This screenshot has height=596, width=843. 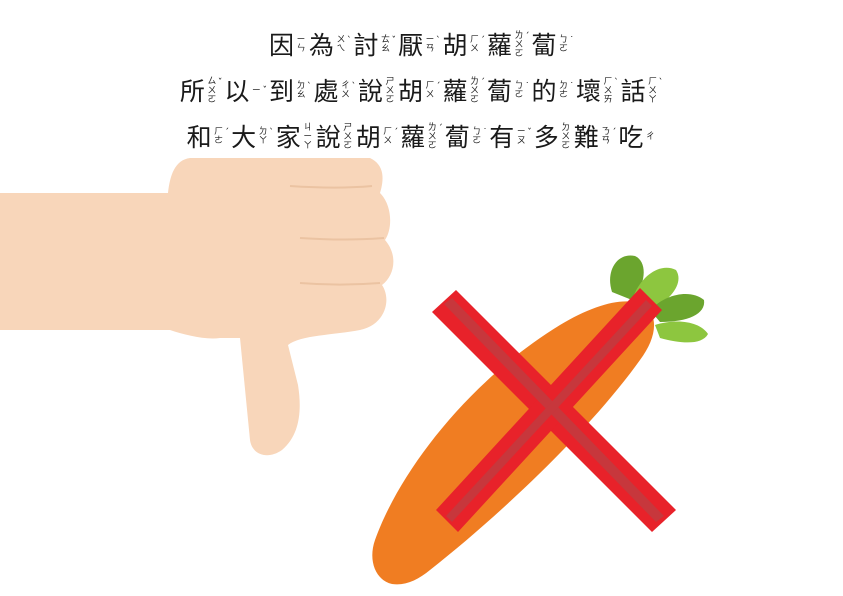 I want to click on bopomofo-symbol: ㄕ, so click(x=348, y=127).